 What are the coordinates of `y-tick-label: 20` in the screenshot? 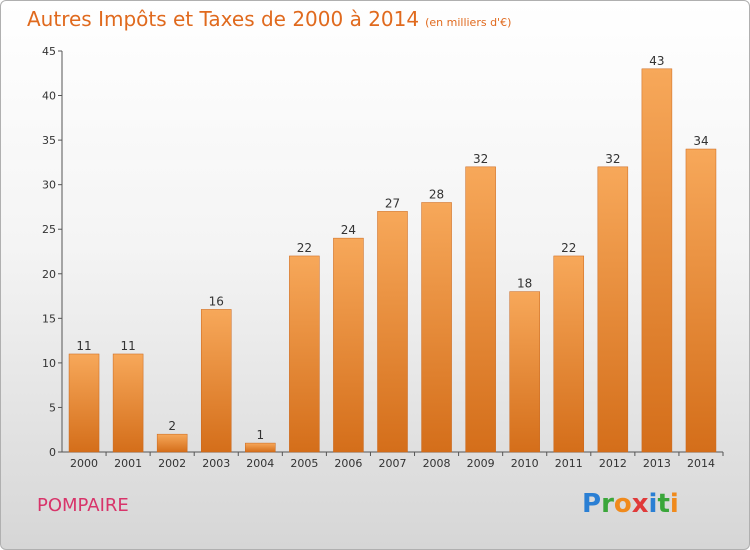 It's located at (49, 274).